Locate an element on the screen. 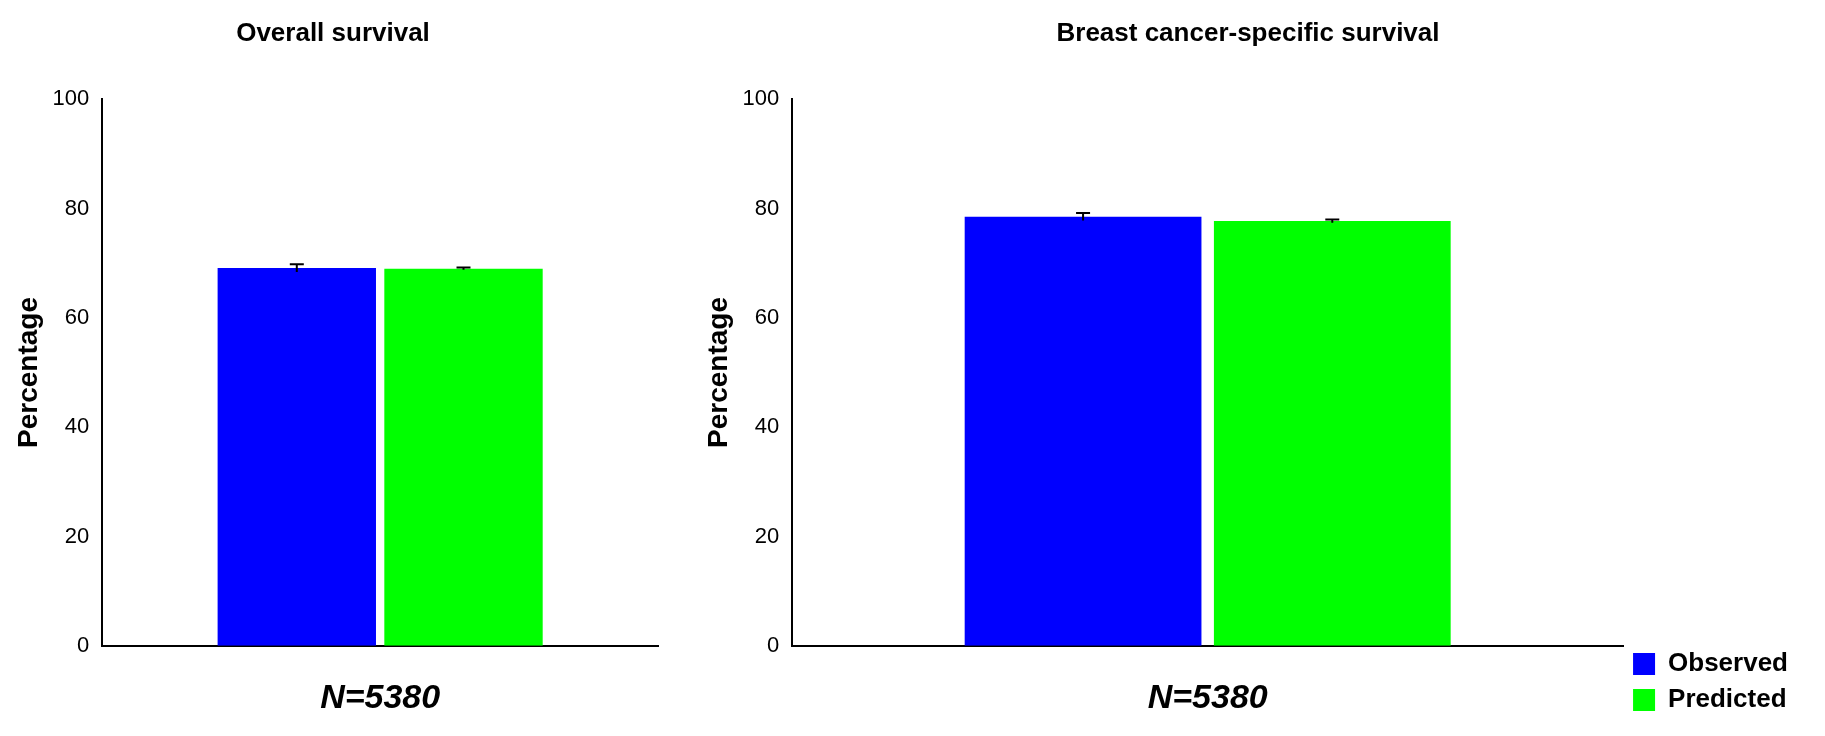  legend-label: Observed is located at coordinates (1728, 662).